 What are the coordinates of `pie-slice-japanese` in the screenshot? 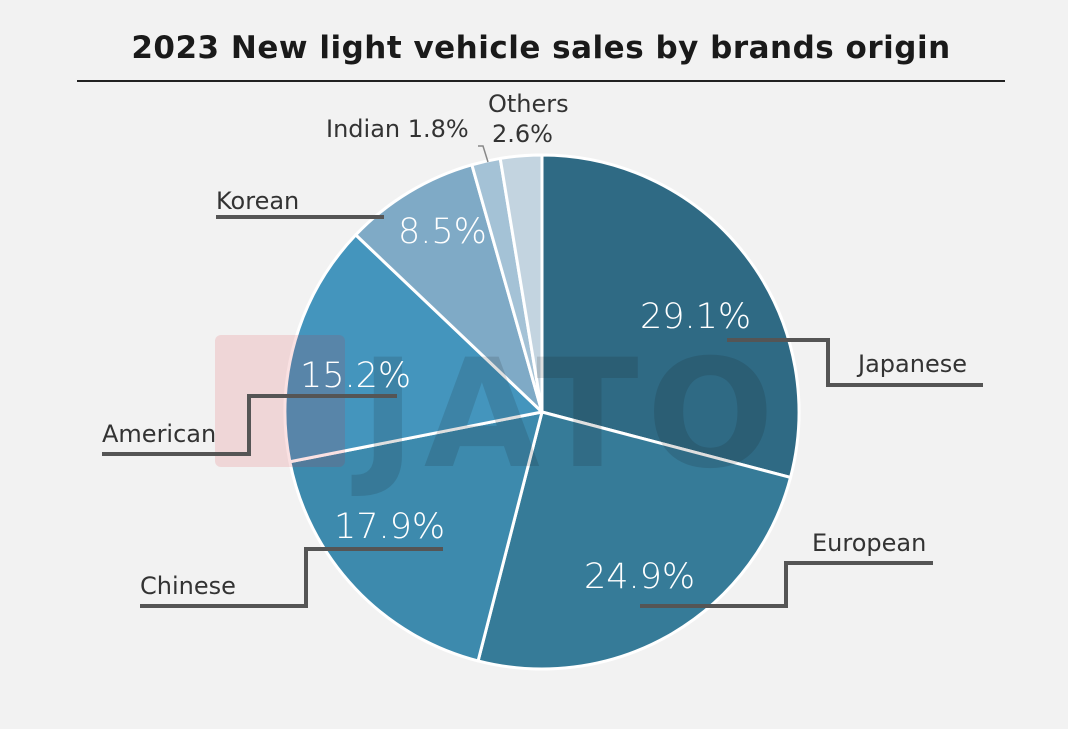 It's located at (670, 316).